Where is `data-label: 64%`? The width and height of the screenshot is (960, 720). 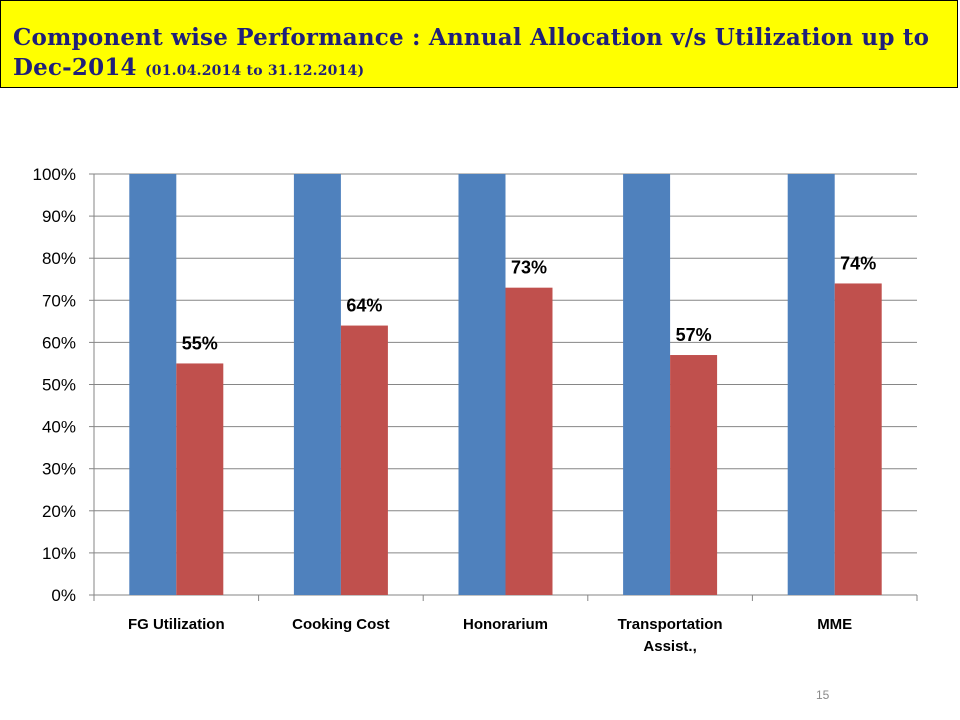 data-label: 64% is located at coordinates (364, 306).